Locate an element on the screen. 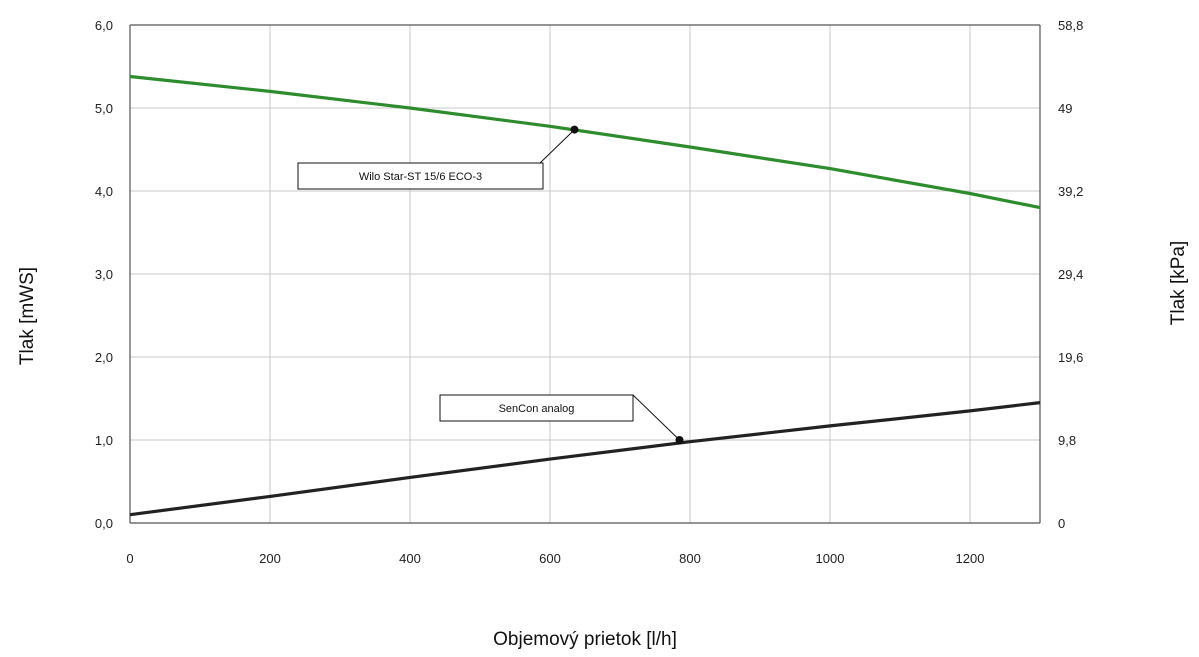 This screenshot has height=657, width=1199. y-tick-label: 5,0 is located at coordinates (104, 108).